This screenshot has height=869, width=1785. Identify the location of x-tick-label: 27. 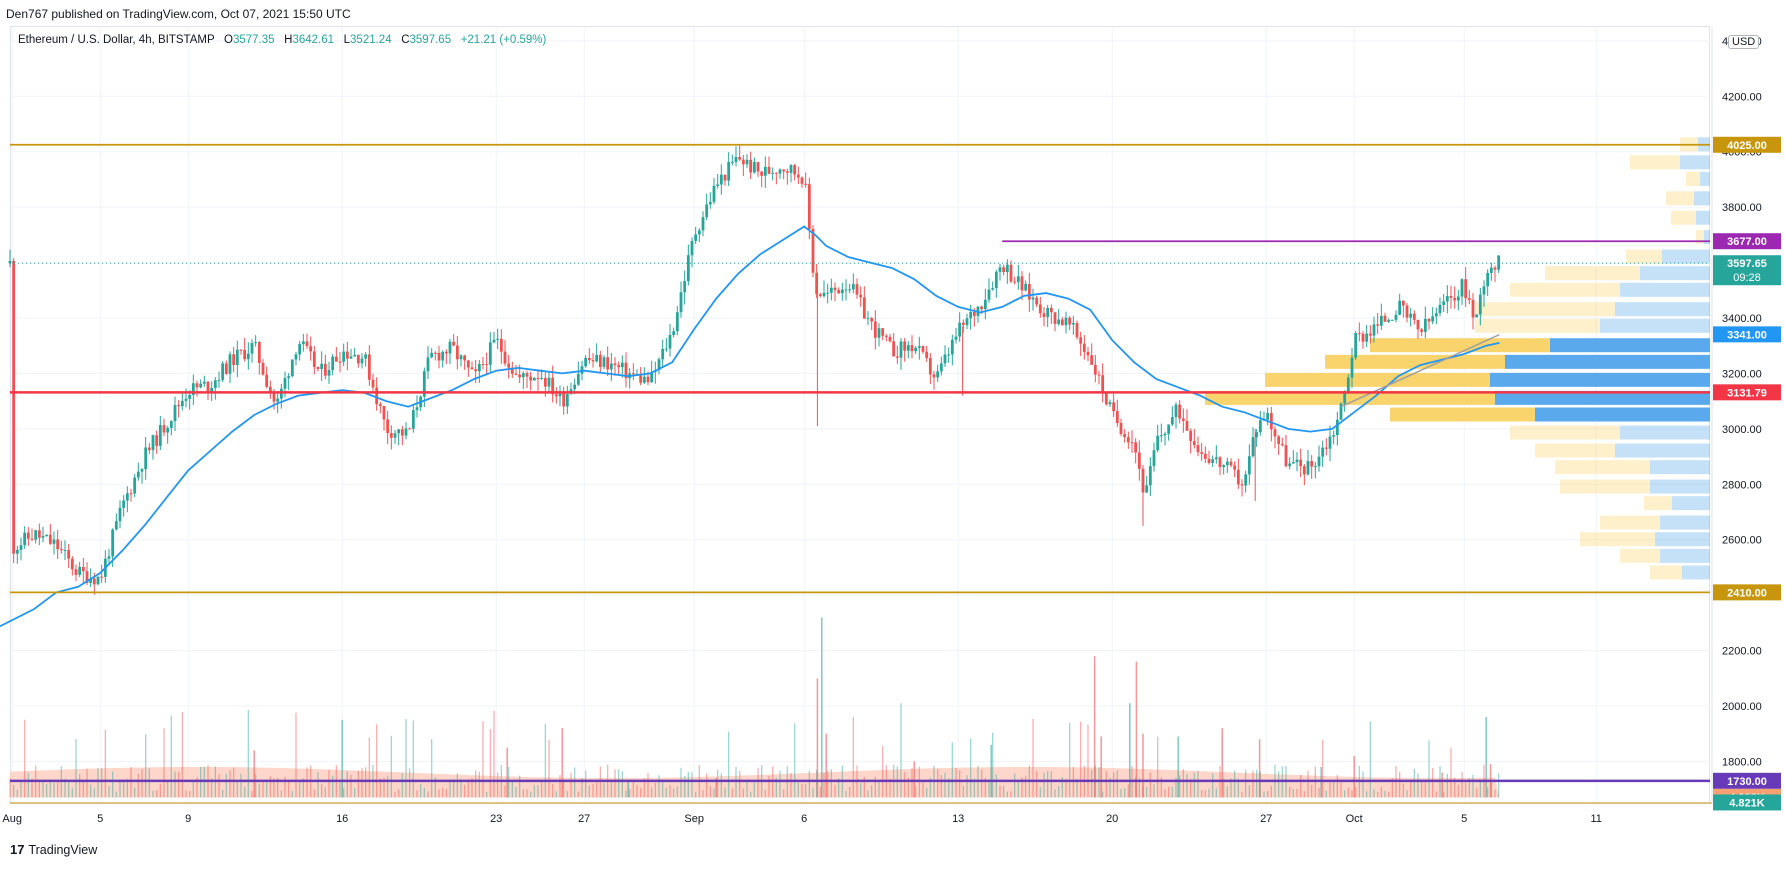
(1266, 819).